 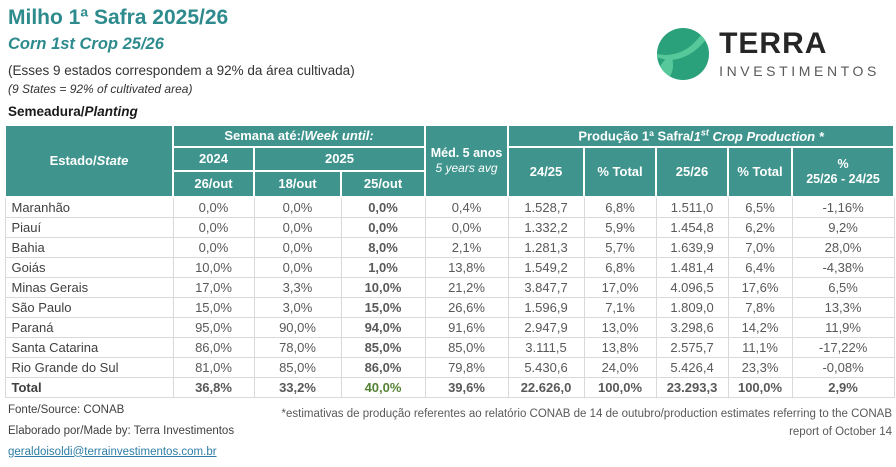 I want to click on section-label: Semeadura/Planting, so click(x=452, y=111).